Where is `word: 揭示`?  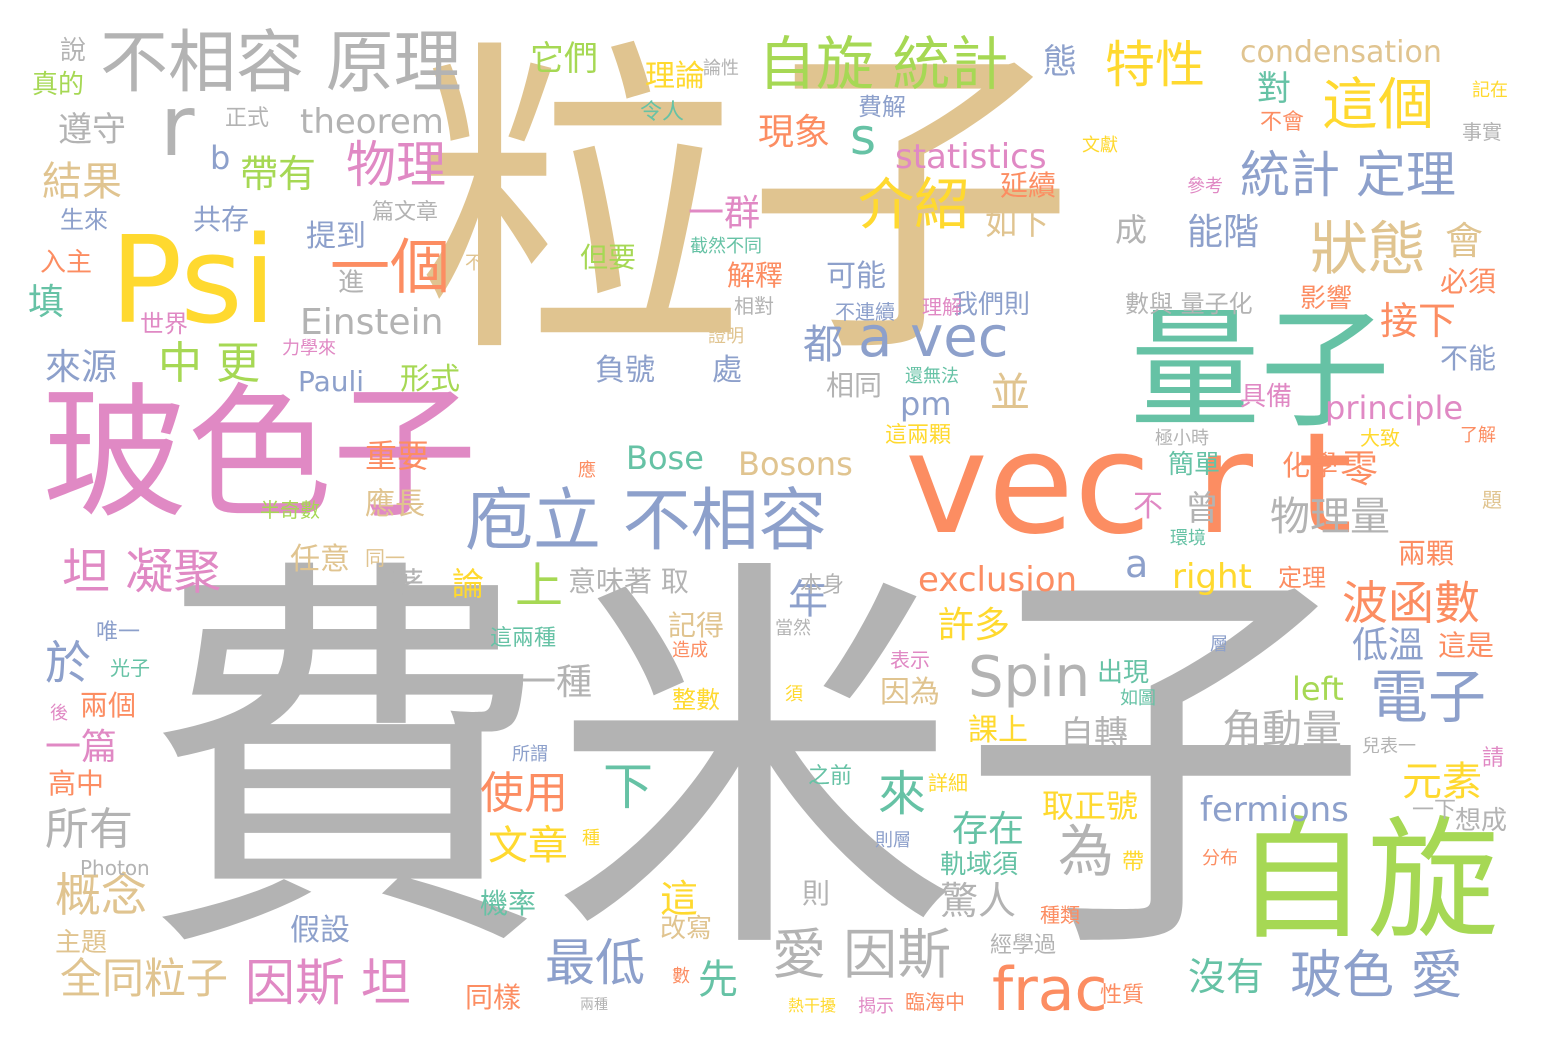
word: 揭示 is located at coordinates (876, 1006).